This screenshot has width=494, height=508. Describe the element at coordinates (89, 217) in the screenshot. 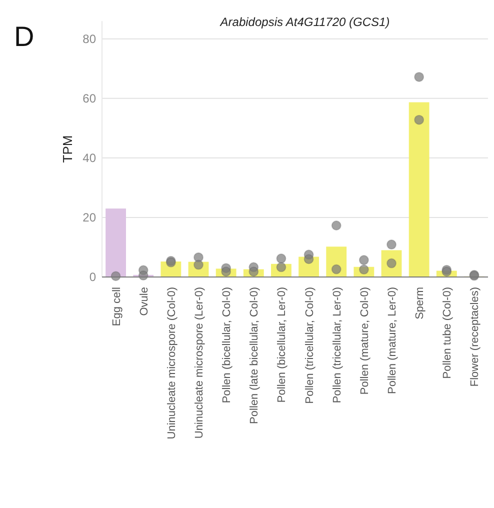

I see `y-tick-label: 20` at that location.